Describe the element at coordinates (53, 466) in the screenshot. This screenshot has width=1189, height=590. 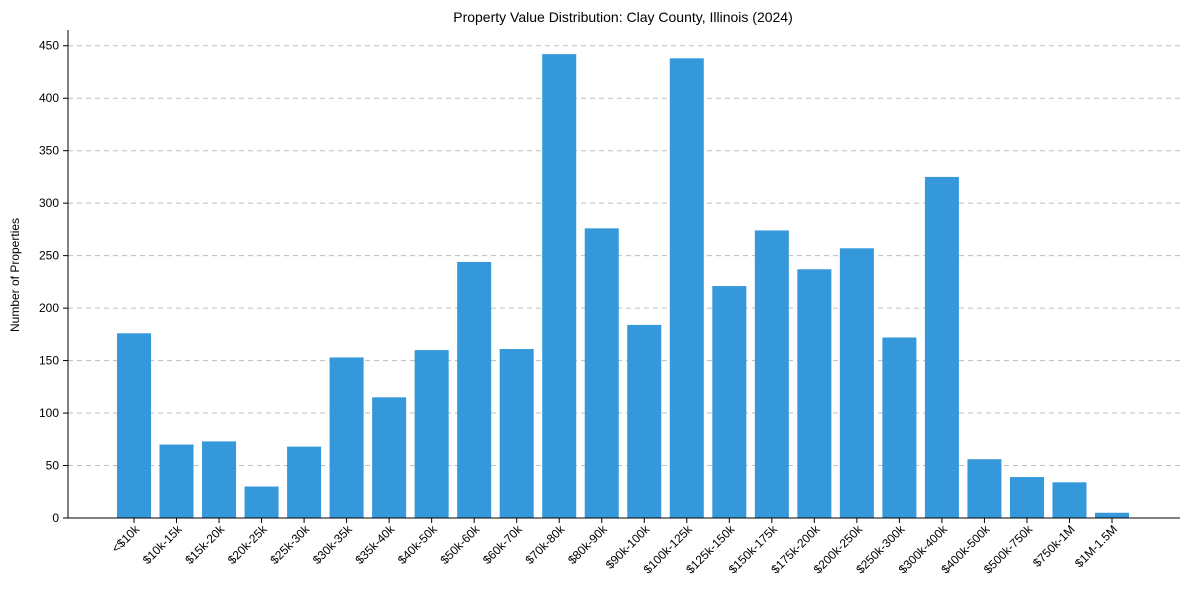
I see `y-tick-label: 50` at that location.